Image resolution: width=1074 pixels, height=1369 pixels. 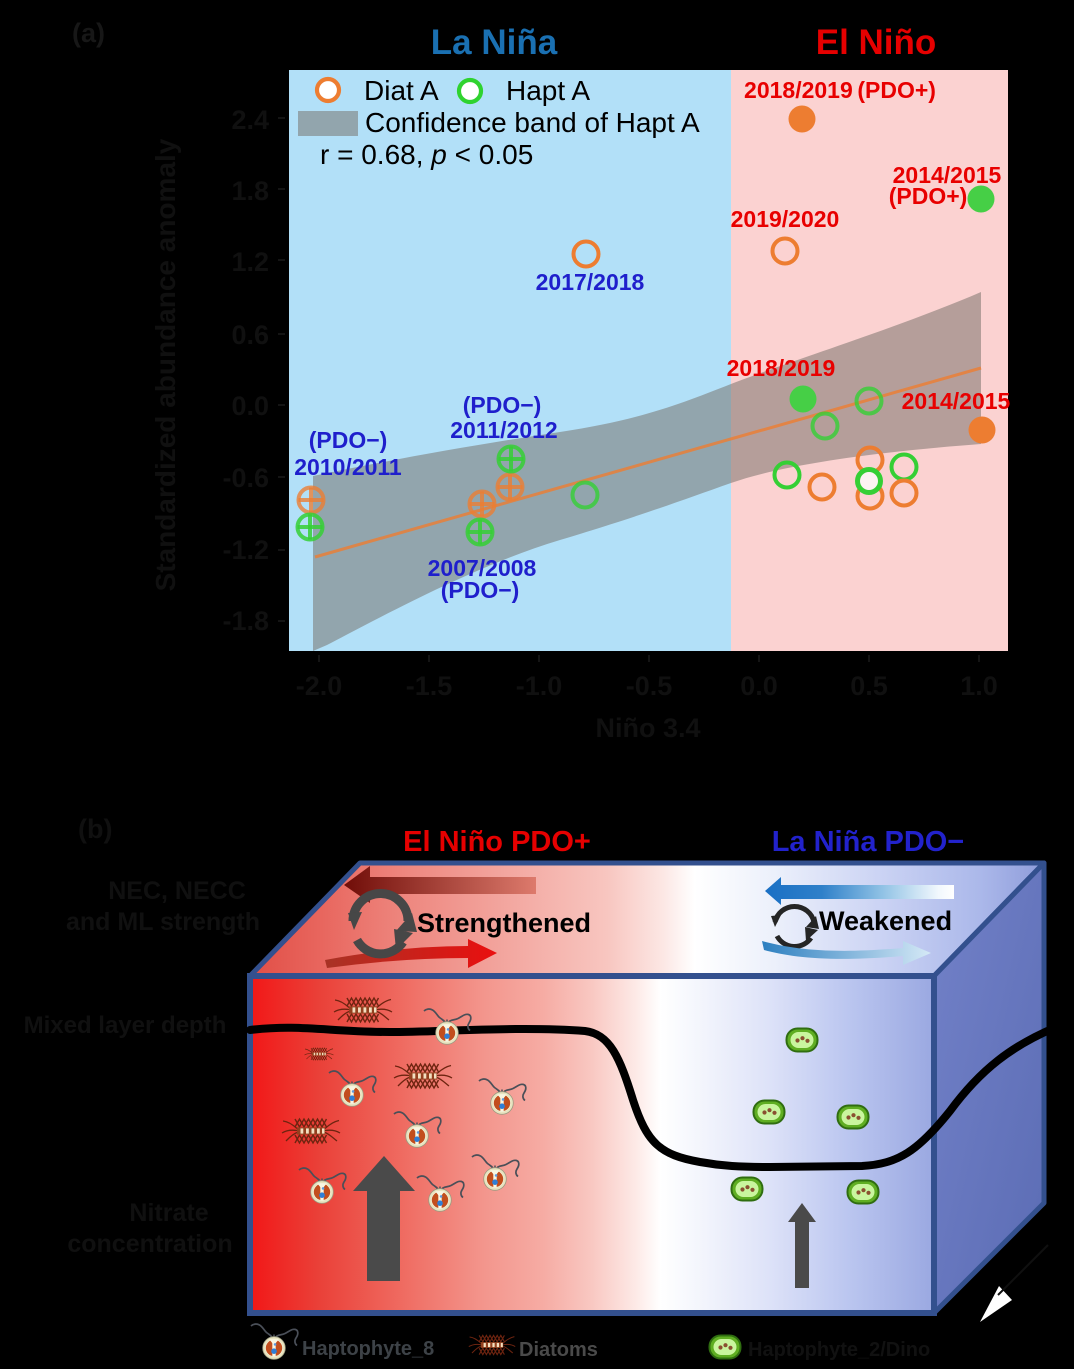 What do you see at coordinates (840, 90) in the screenshot?
I see `svg-text: 2018/2019 (PDO+)` at bounding box center [840, 90].